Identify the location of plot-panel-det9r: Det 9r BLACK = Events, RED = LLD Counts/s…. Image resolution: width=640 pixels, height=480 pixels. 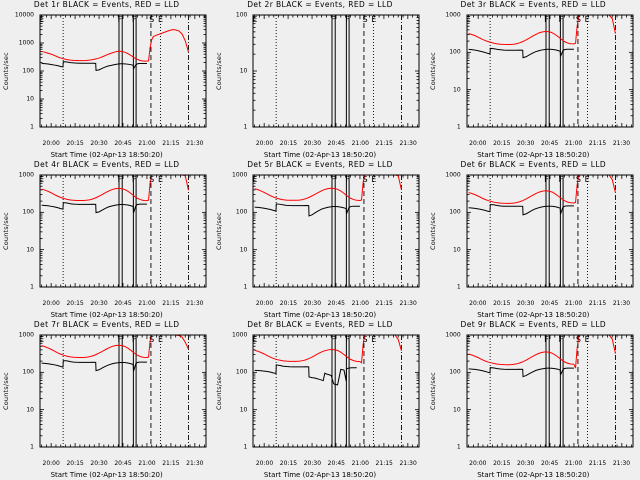
(533, 400).